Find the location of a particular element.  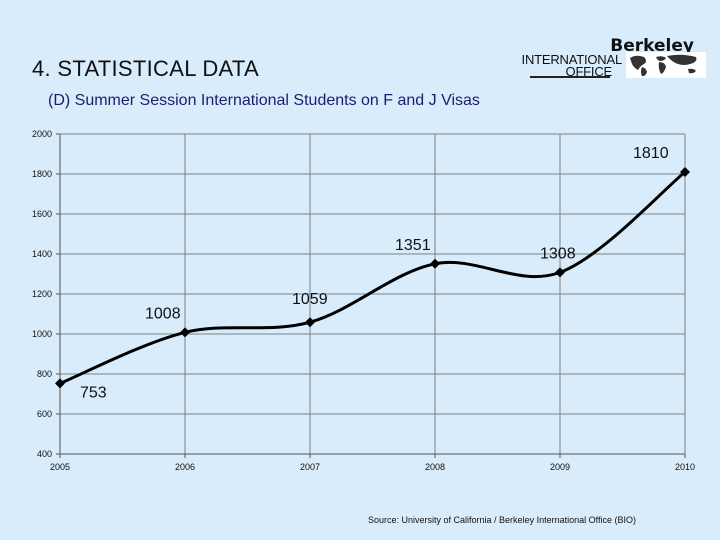

y-tick-label: 1000 is located at coordinates (42, 334).